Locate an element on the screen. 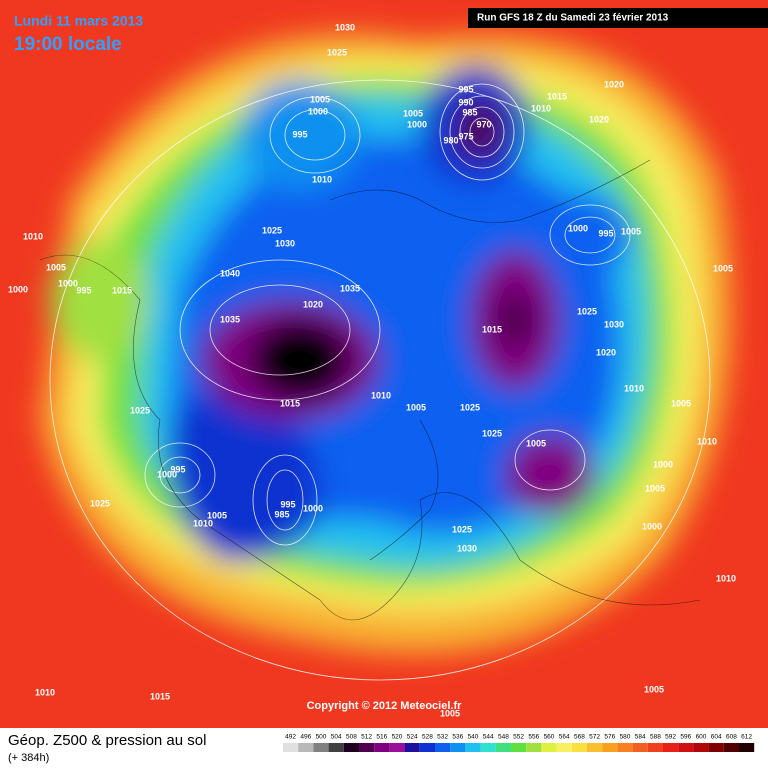 The height and width of the screenshot is (773, 768). valid-time: 19:00 locale is located at coordinates (68, 44).